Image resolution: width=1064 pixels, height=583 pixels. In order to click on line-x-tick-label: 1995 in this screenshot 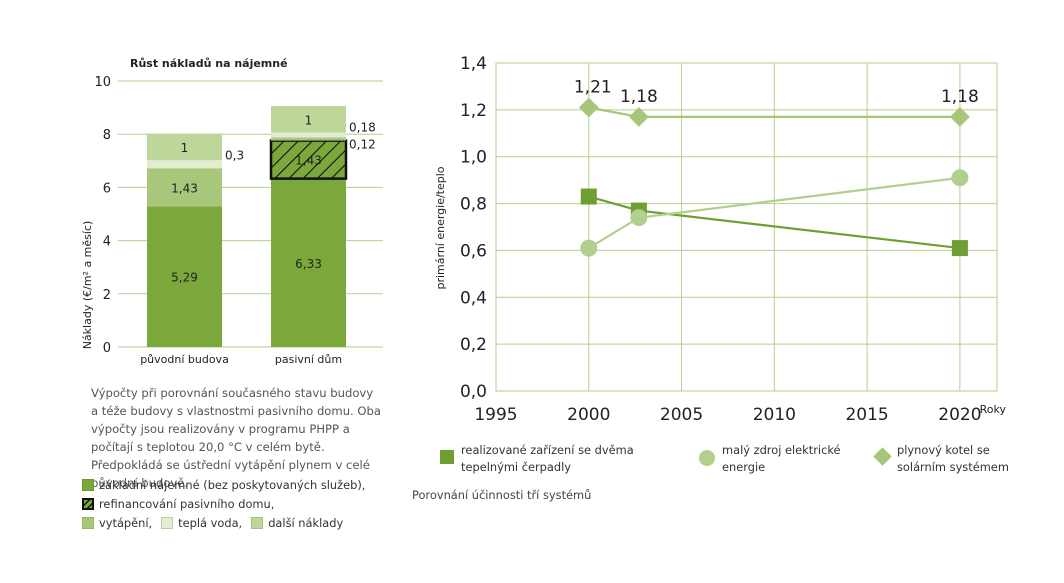, I will do `click(495, 415)`.